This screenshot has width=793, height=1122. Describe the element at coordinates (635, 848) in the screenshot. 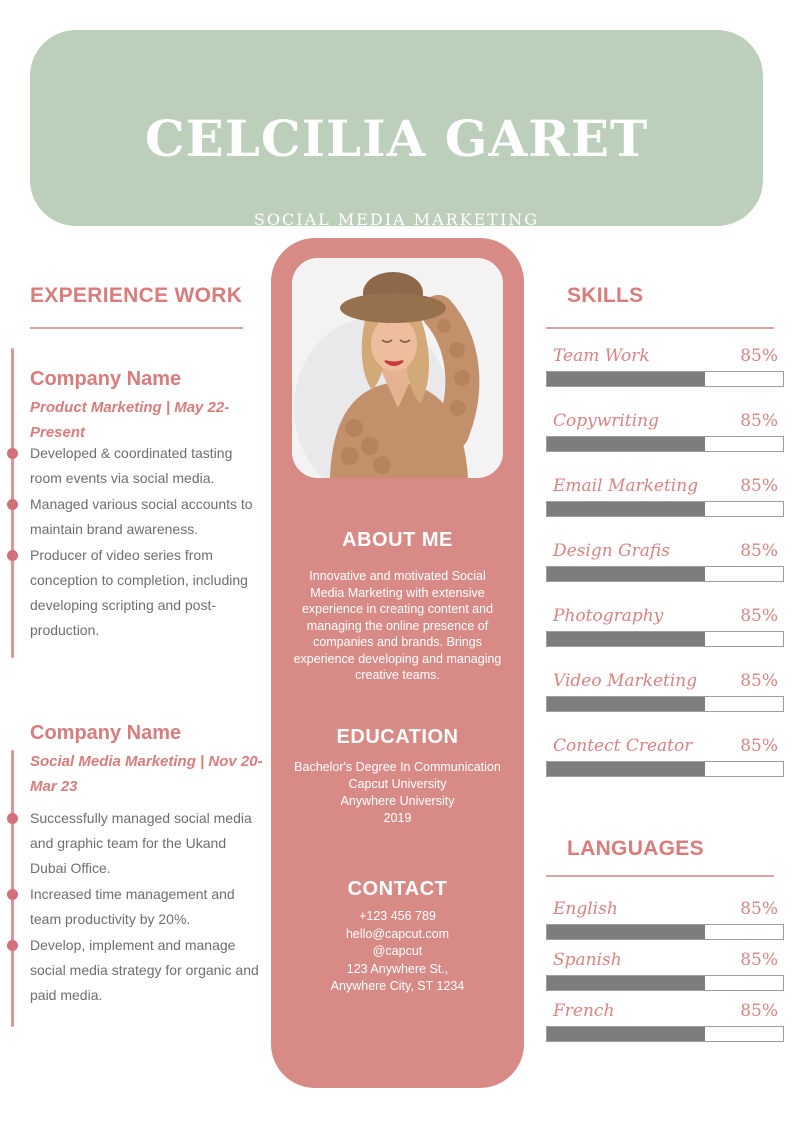

I see `languages-heading: LANGUAGES` at that location.